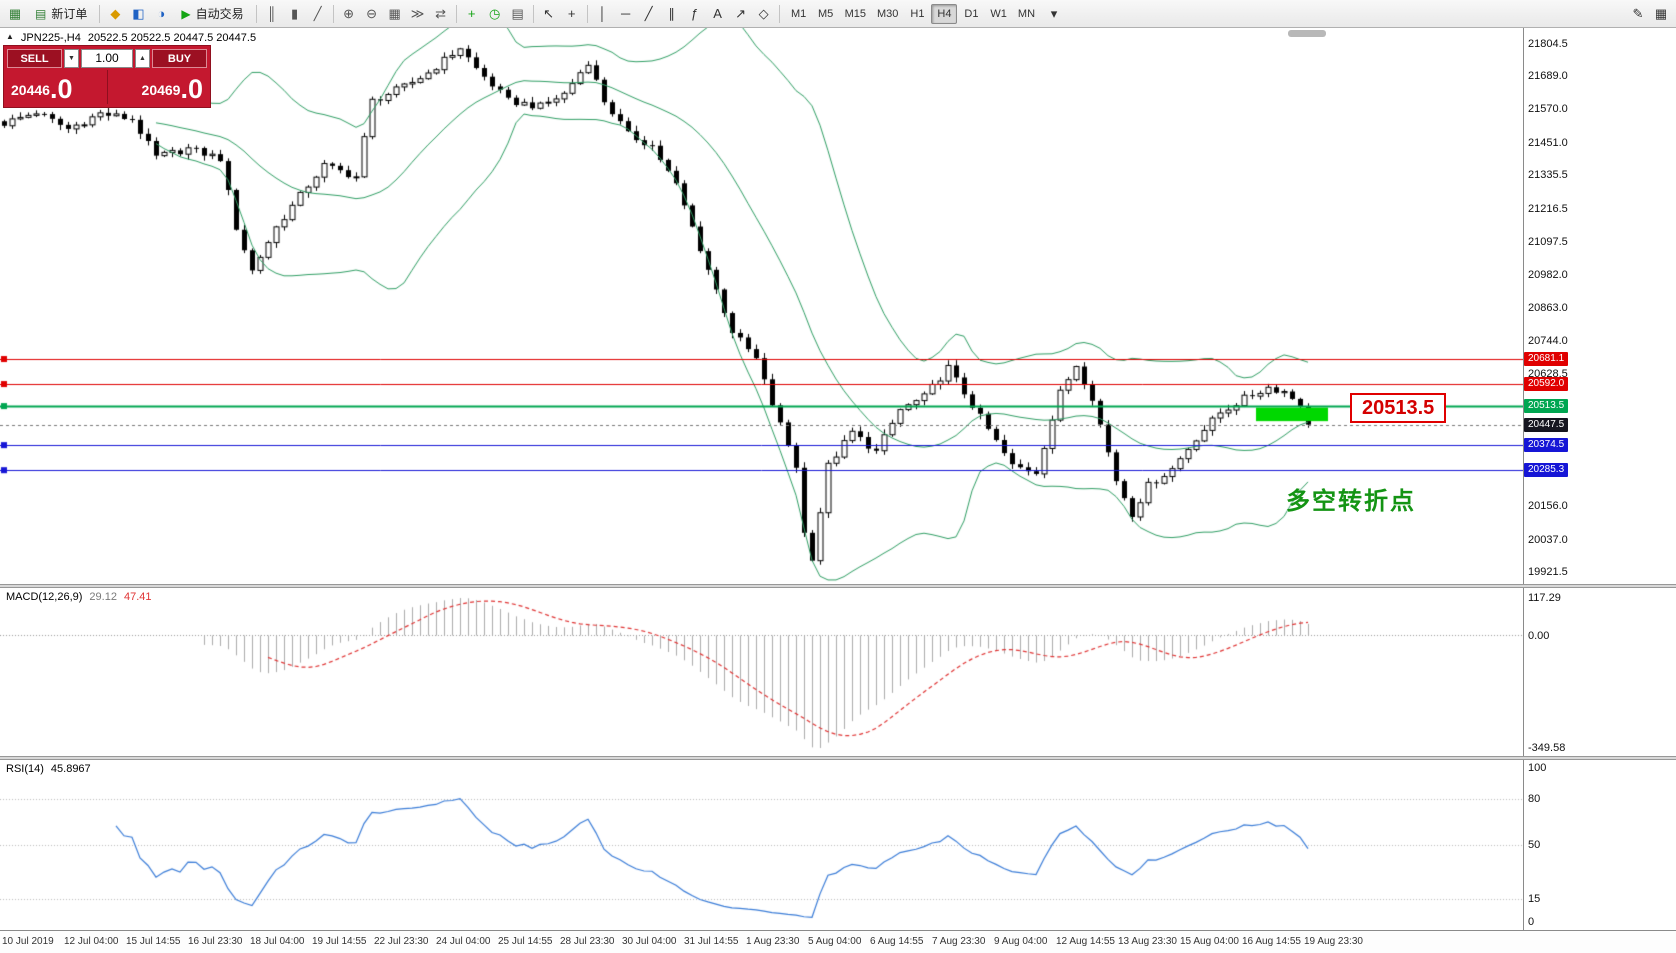 This screenshot has width=1676, height=953. Describe the element at coordinates (773, 941) in the screenshot. I see `time-label: 1 Aug 23:30` at that location.